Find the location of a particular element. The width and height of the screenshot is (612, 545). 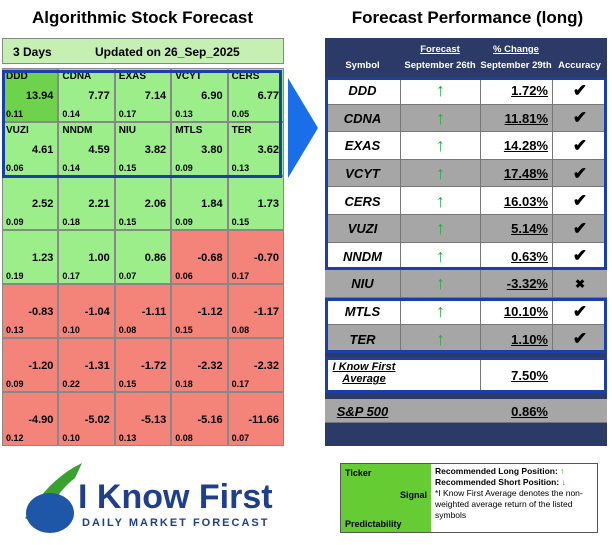

grid-cell: -0.83 0.13 is located at coordinates (30, 311).